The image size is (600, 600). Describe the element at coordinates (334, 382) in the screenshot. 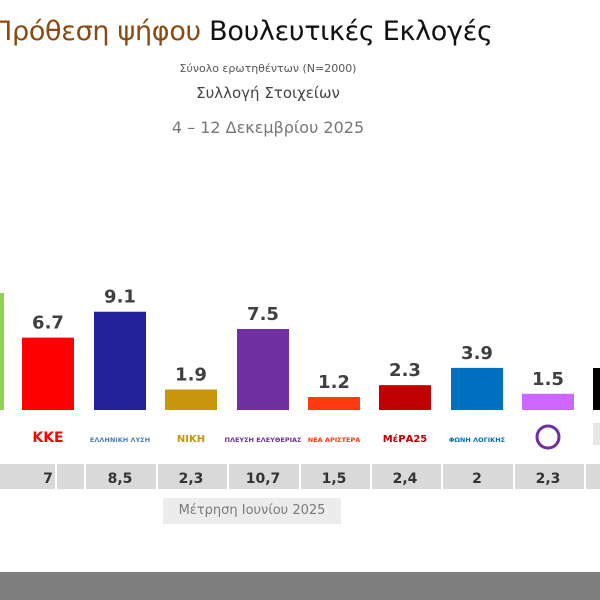

I see `value-label: 1.2` at that location.